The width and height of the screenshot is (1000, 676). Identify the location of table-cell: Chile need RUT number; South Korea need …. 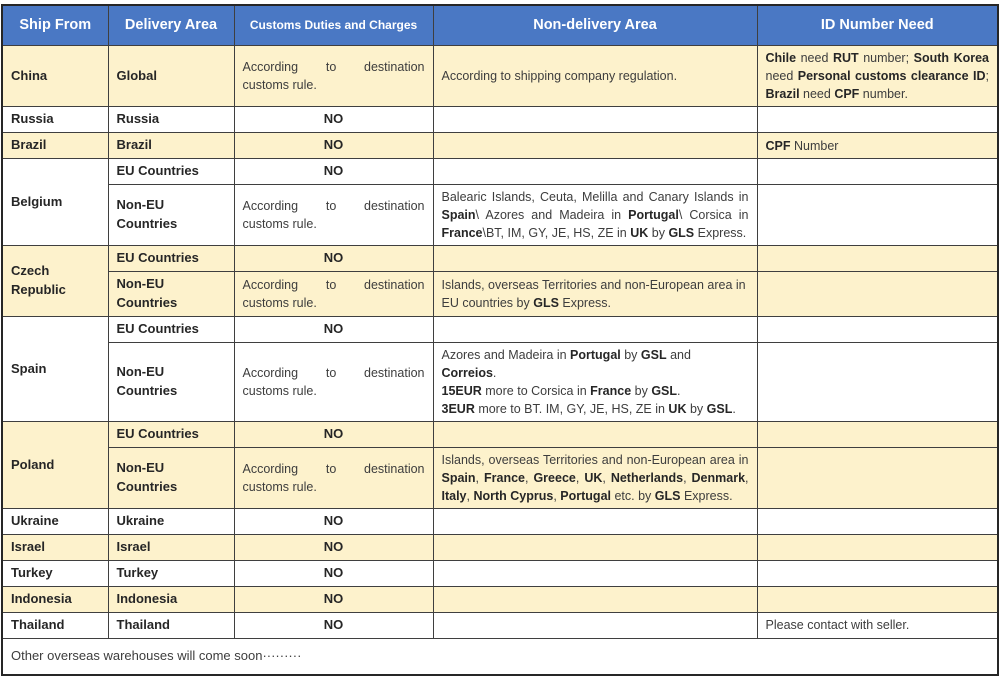
(877, 76).